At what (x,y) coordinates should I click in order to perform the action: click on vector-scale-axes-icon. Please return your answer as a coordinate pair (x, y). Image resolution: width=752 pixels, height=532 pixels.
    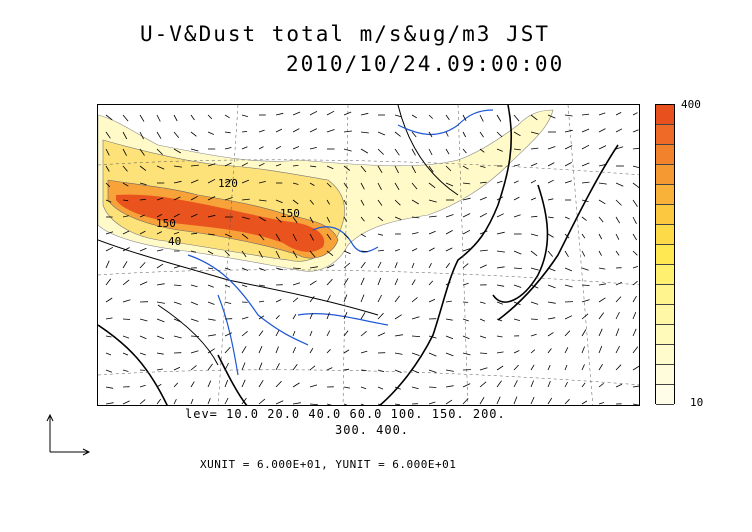
    Looking at the image, I should click on (68, 434).